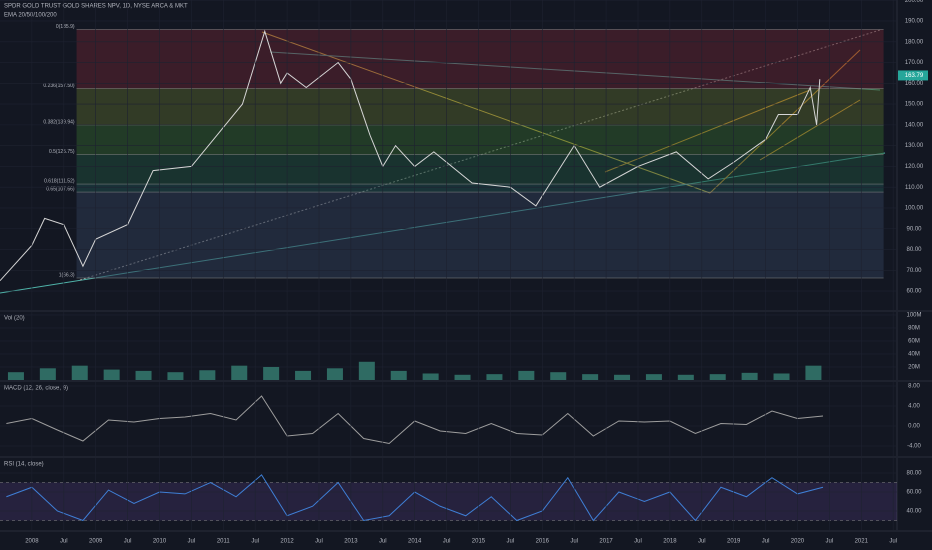 The image size is (932, 550). I want to click on fib-label: 0.382(139.94), so click(58, 122).